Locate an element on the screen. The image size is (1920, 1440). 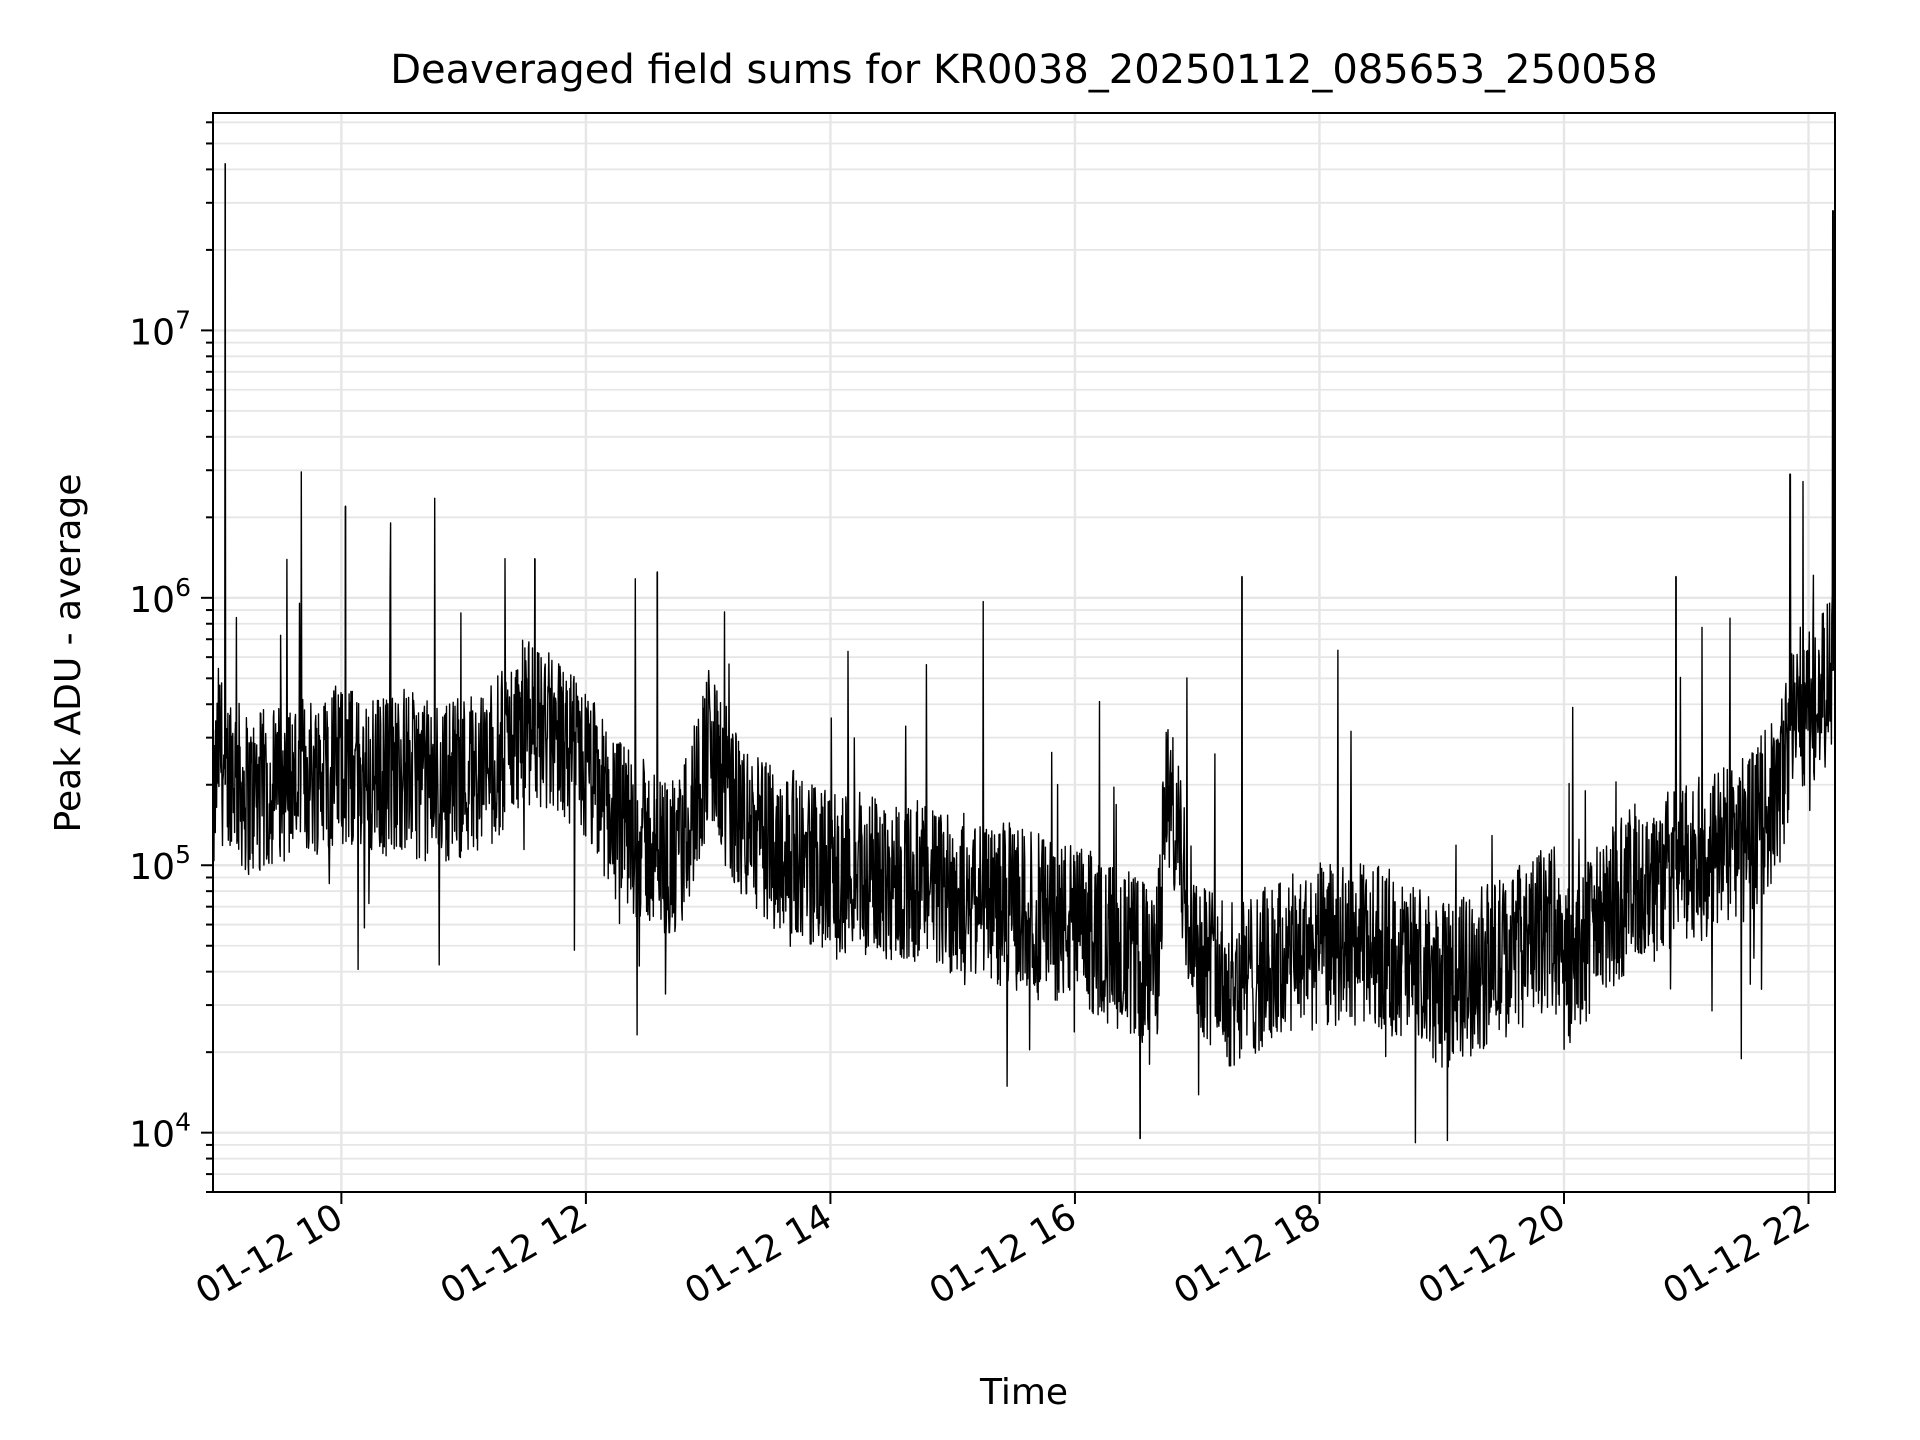
y-tick-exponent: 7 is located at coordinates (183, 319).